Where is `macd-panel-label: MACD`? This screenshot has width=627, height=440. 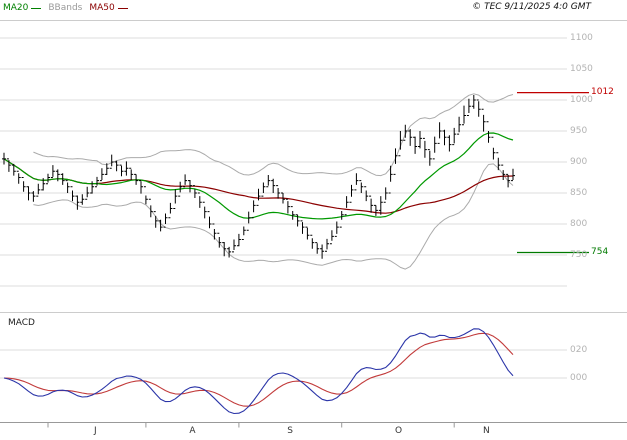
macd-panel-label: MACD is located at coordinates (21, 323).